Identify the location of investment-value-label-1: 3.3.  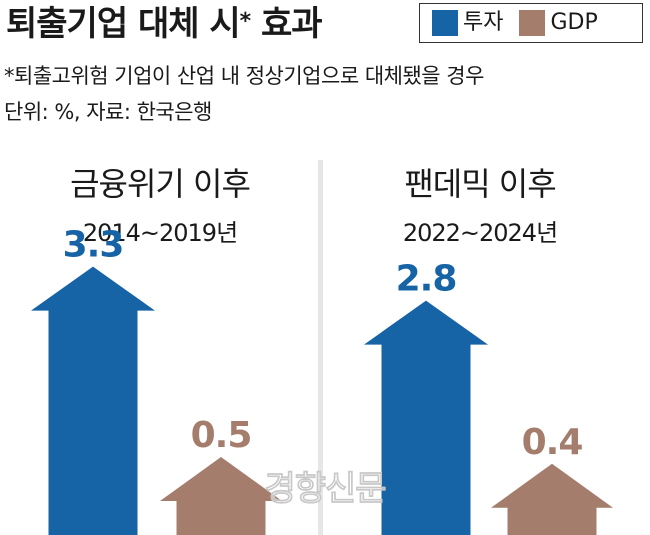
(93, 245).